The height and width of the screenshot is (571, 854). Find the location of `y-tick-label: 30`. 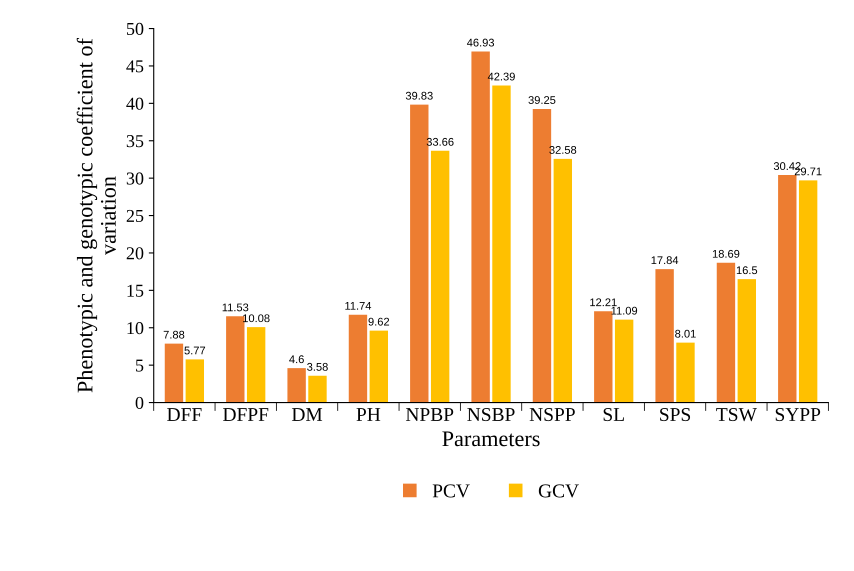

y-tick-label: 30 is located at coordinates (135, 178).